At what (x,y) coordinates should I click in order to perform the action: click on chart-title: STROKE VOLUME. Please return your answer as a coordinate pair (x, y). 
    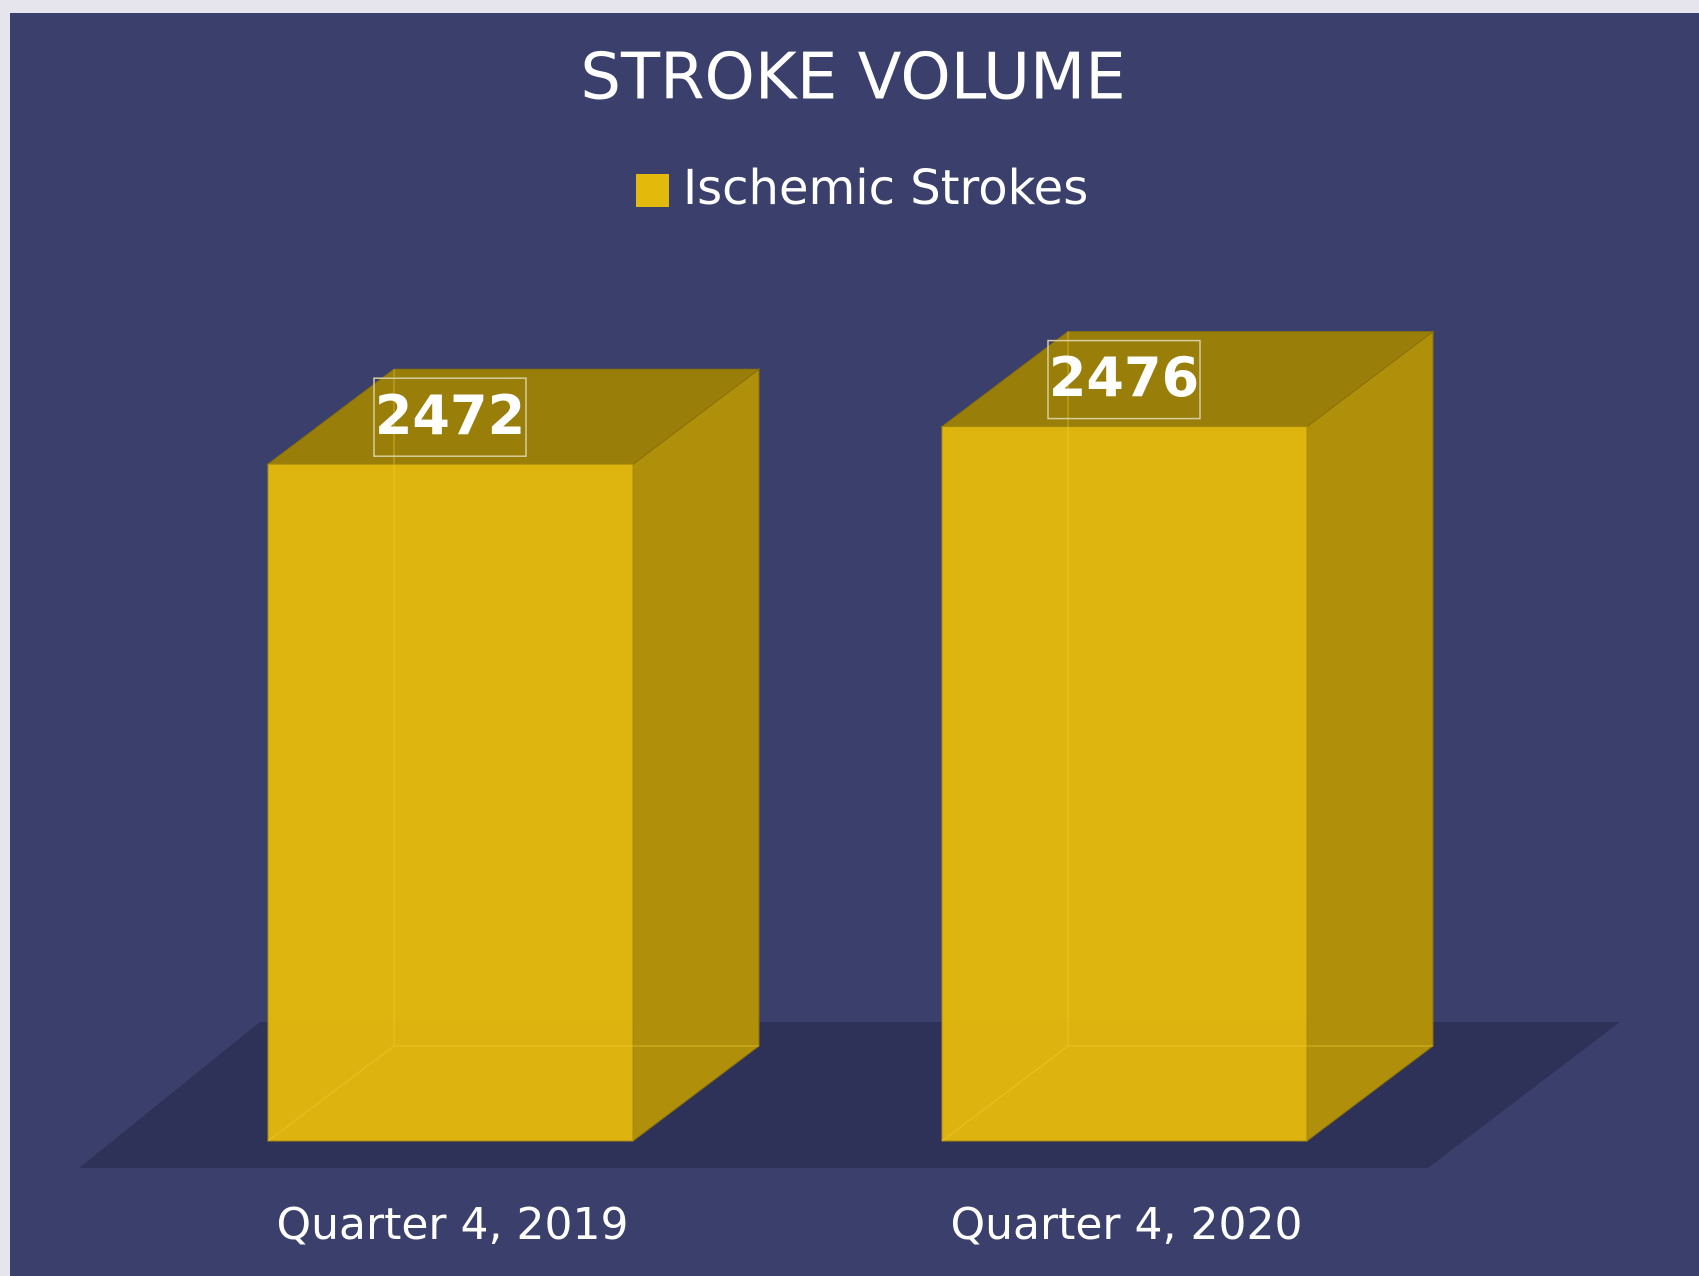
    Looking at the image, I should click on (852, 78).